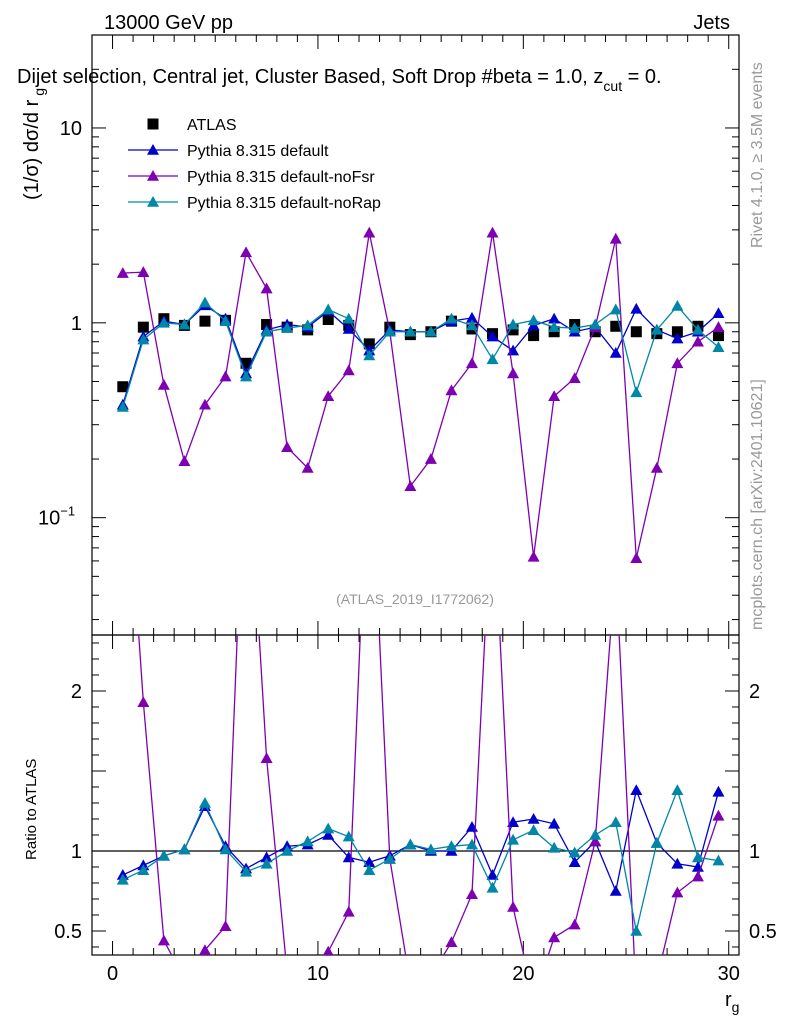 This screenshot has height=1024, width=786. I want to click on main-ylabel: (1/σ) dσ/d r g, so click(34, 144).